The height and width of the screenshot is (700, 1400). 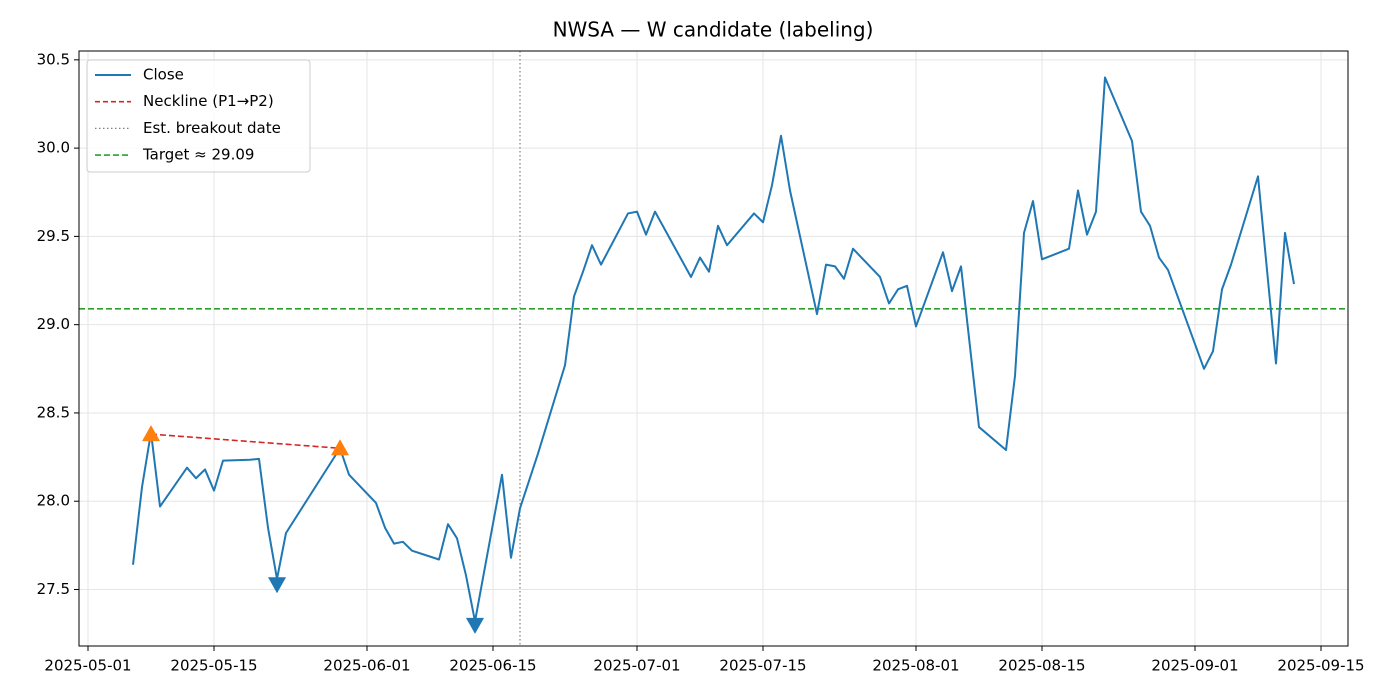 What do you see at coordinates (212, 128) in the screenshot?
I see `legend-label: Est. breakout date` at bounding box center [212, 128].